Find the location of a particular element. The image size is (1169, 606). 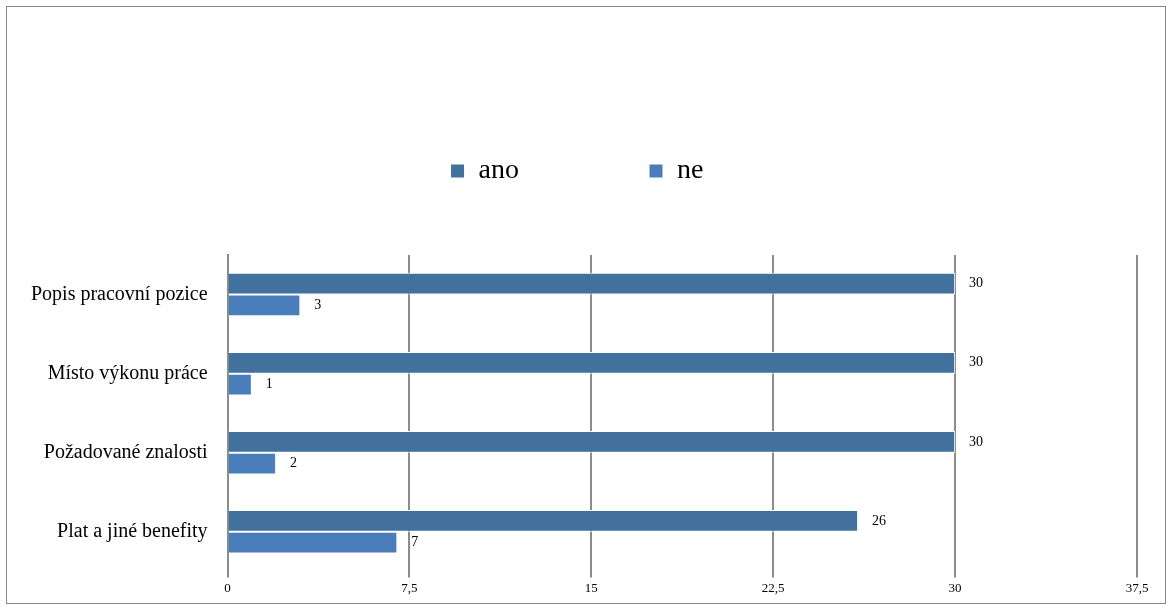

y-tick-label: Plat a jiné benefity is located at coordinates (132, 531).